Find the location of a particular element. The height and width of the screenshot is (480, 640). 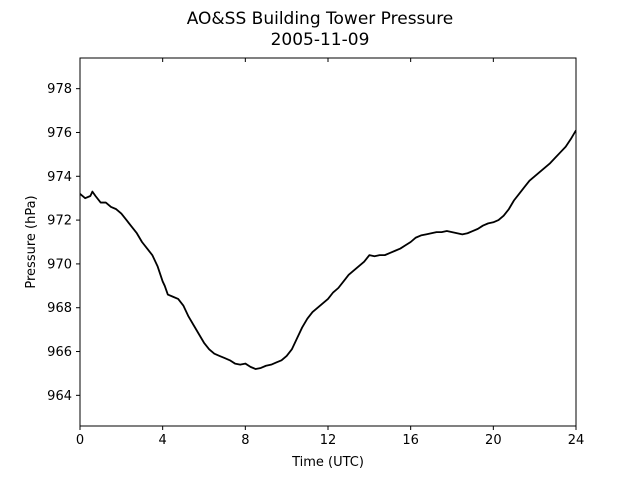

y-tick-label: 968 is located at coordinates (59, 308).